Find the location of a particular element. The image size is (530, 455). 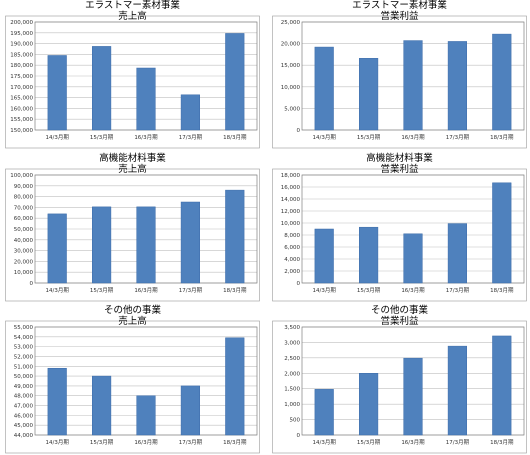

y-tick-label: 10,000 is located at coordinates (291, 88).